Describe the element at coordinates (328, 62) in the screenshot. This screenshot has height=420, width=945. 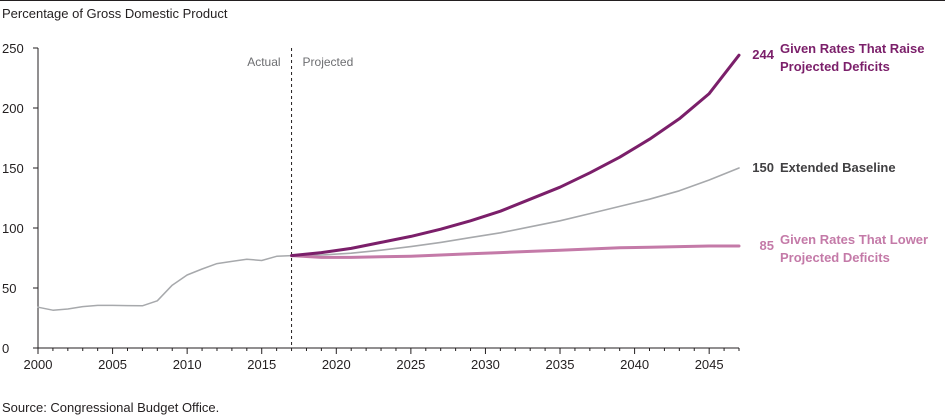
I see `projected-label: Projected` at that location.